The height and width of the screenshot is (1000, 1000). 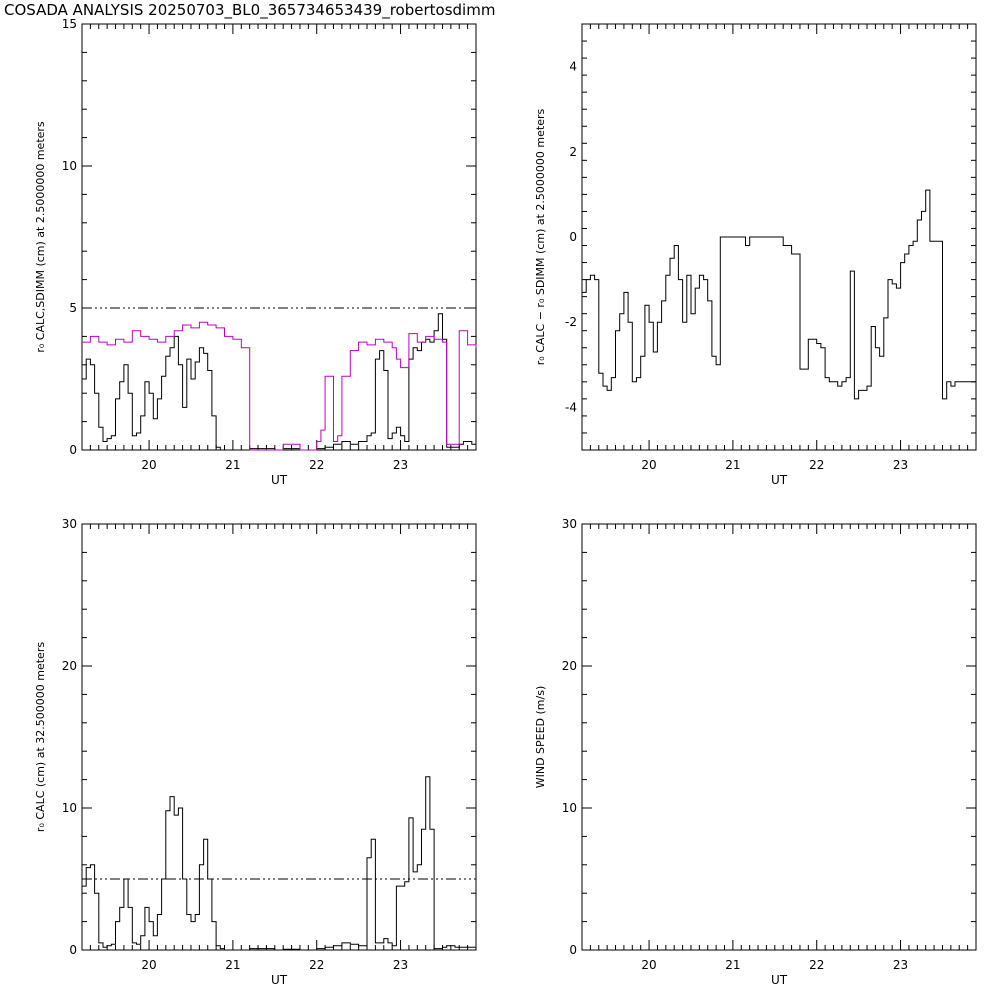 I want to click on y-axis-label: r₀ CALC (cm) at 32.500000 meters, so click(x=40, y=737).